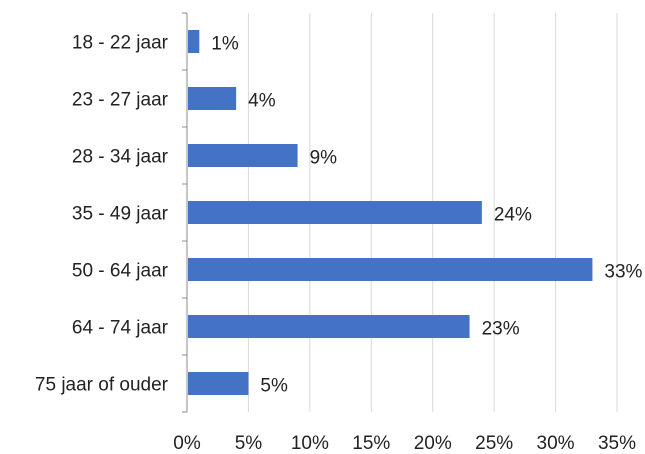 The height and width of the screenshot is (454, 645). What do you see at coordinates (185, 212) in the screenshot?
I see `category-axis` at bounding box center [185, 212].